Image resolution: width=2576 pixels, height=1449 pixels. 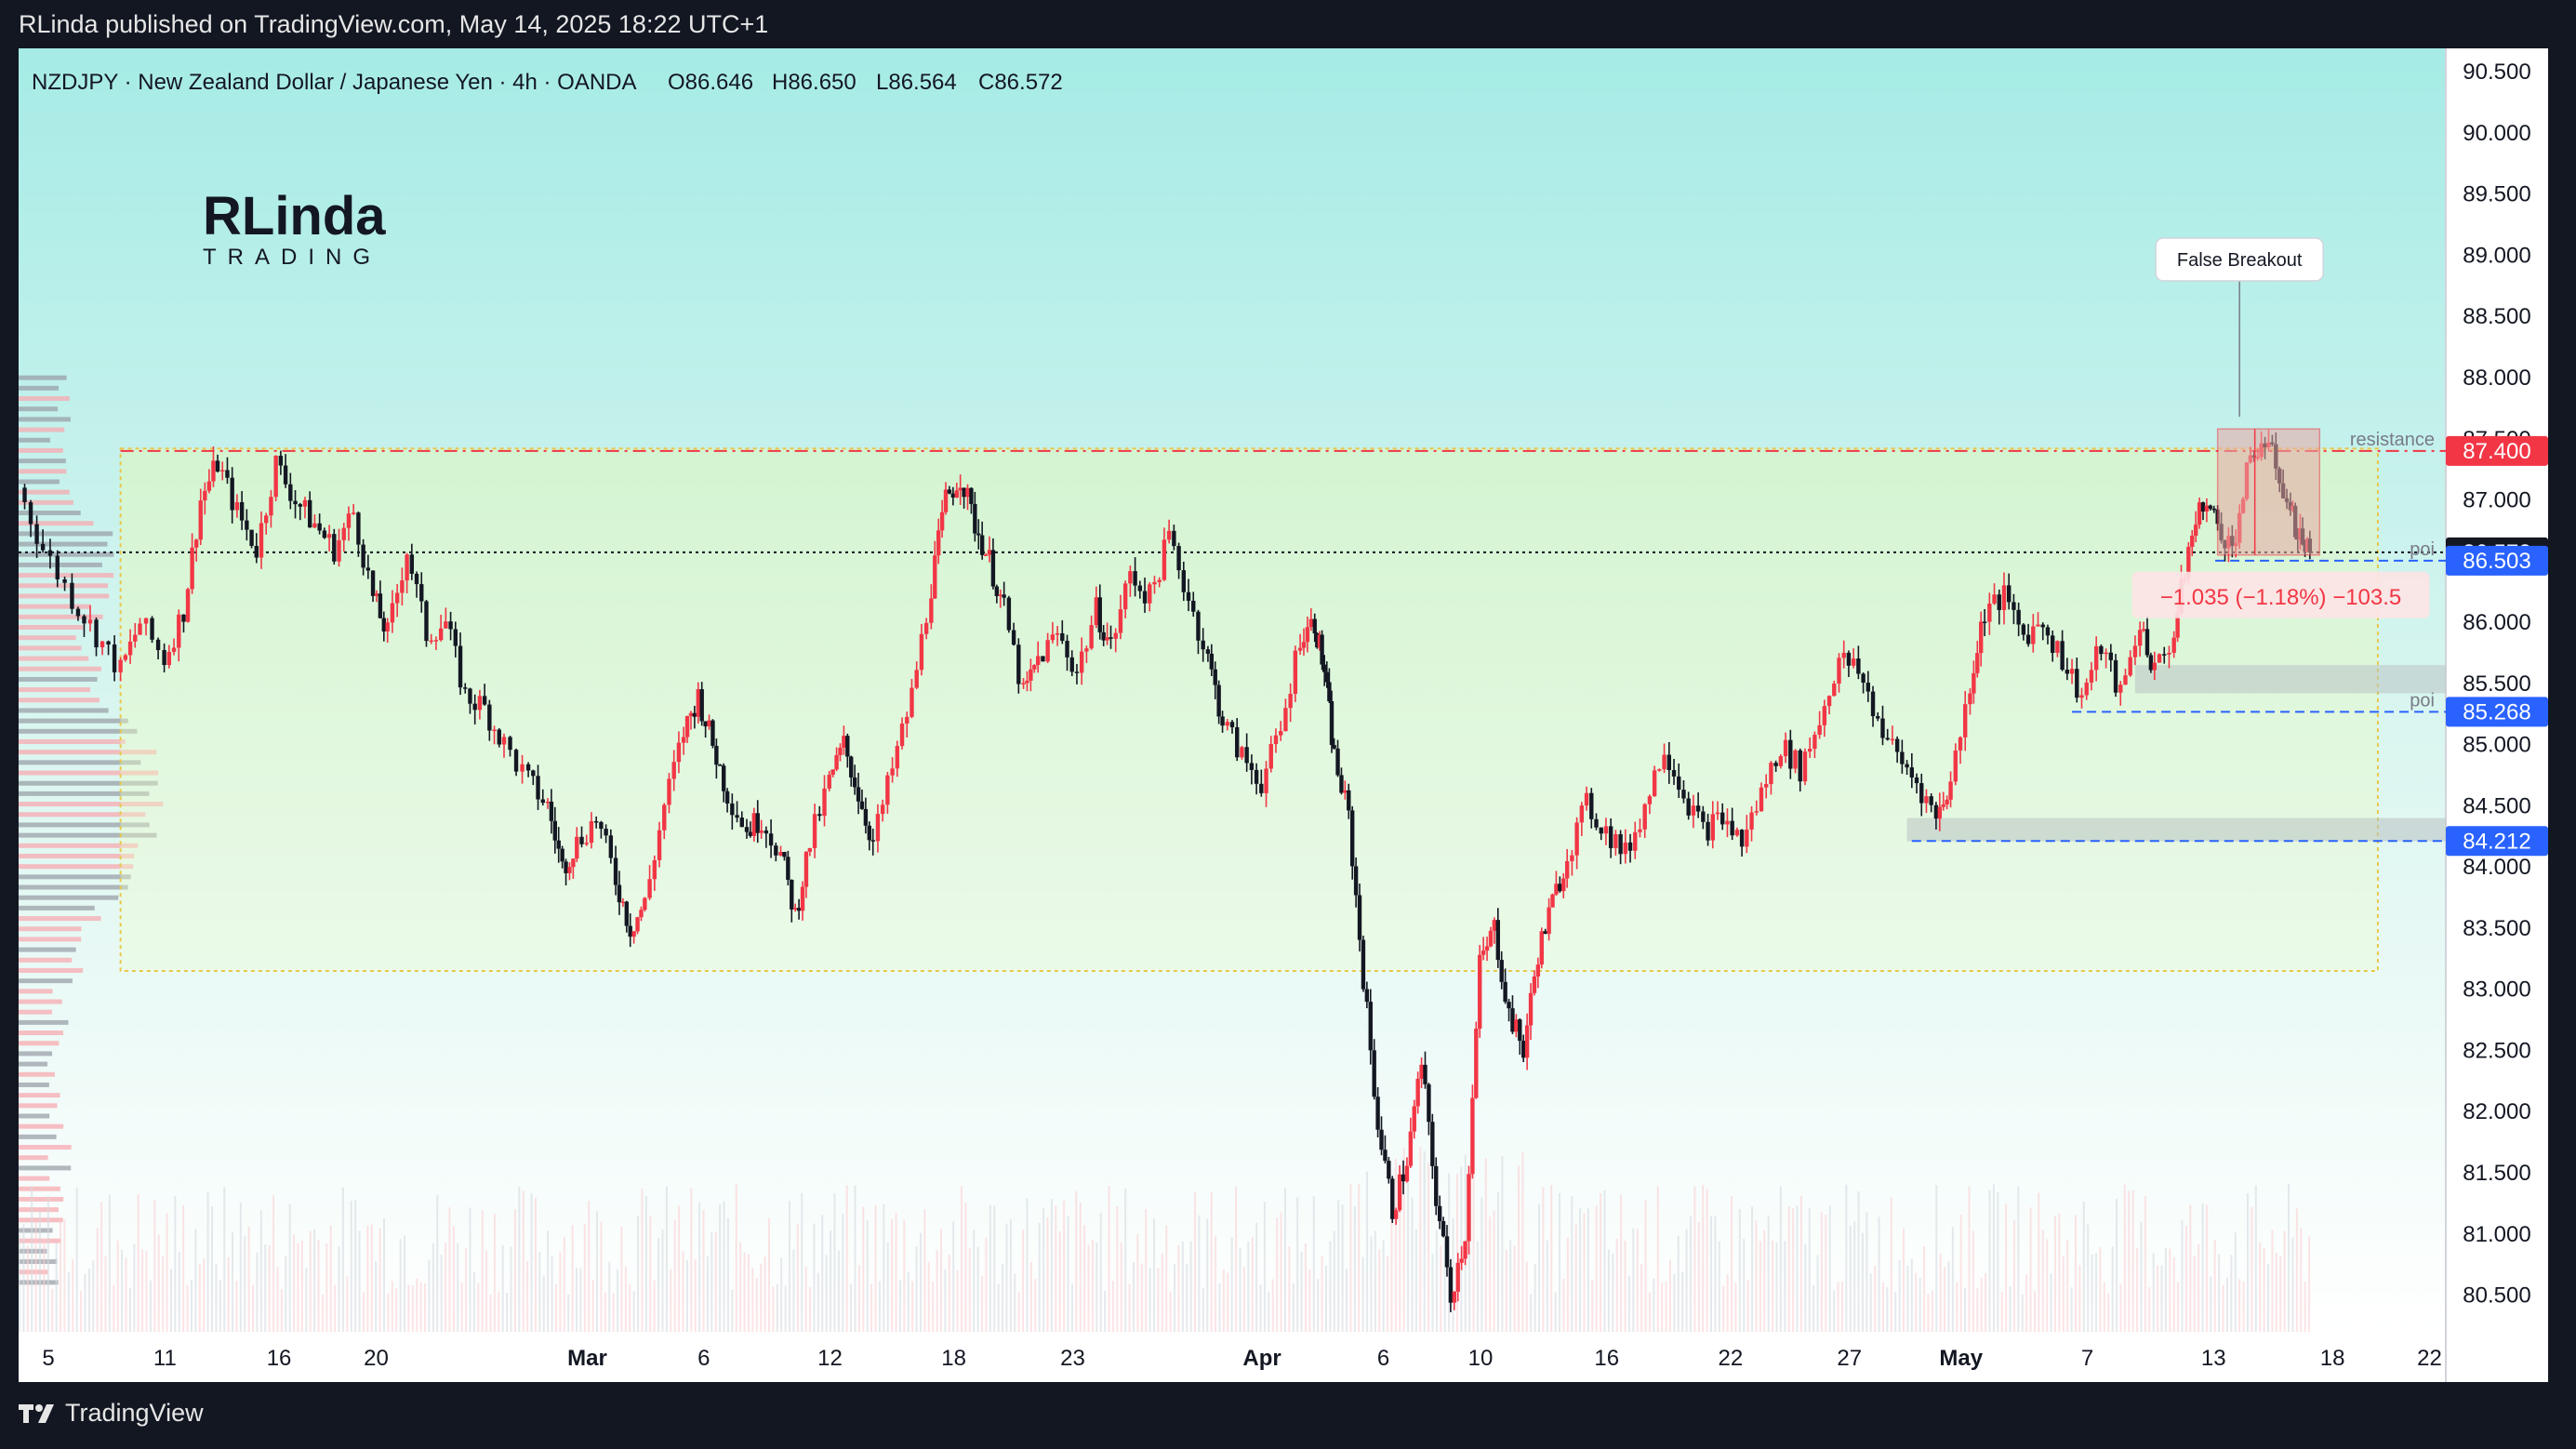 I want to click on level-label-poi-upper: poi, so click(x=2422, y=549).